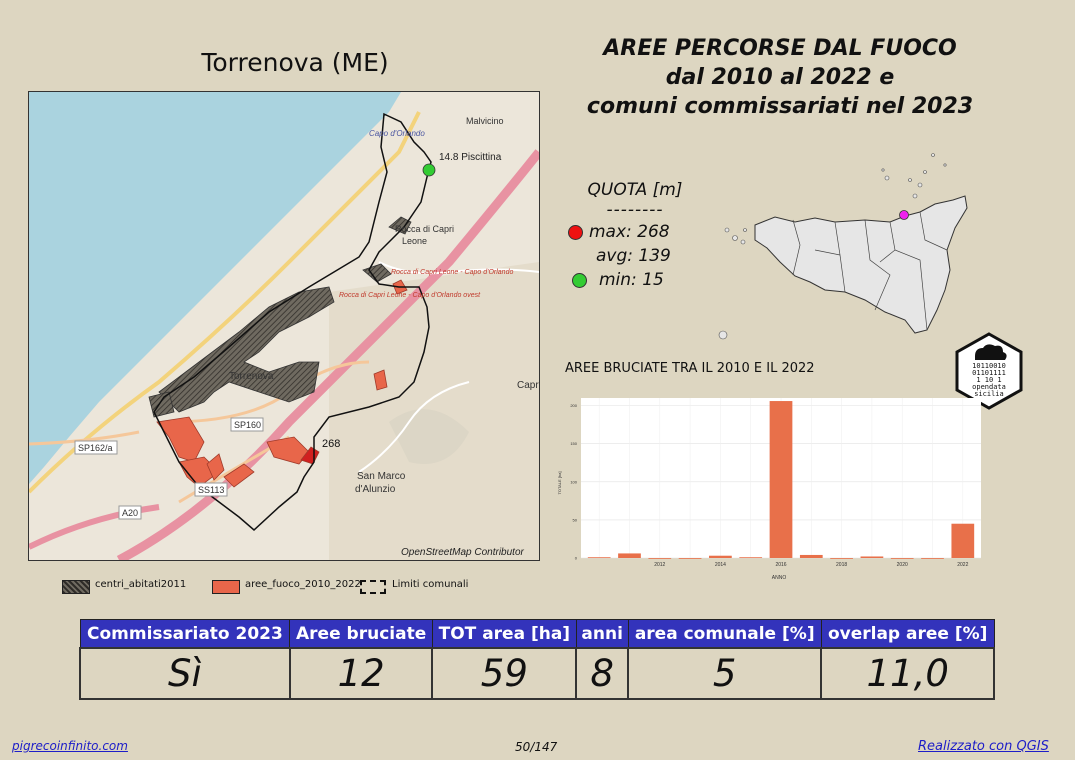 This screenshot has height=760, width=1075. Describe the element at coordinates (251, 376) in the screenshot. I see `map-label: Torrenova` at that location.